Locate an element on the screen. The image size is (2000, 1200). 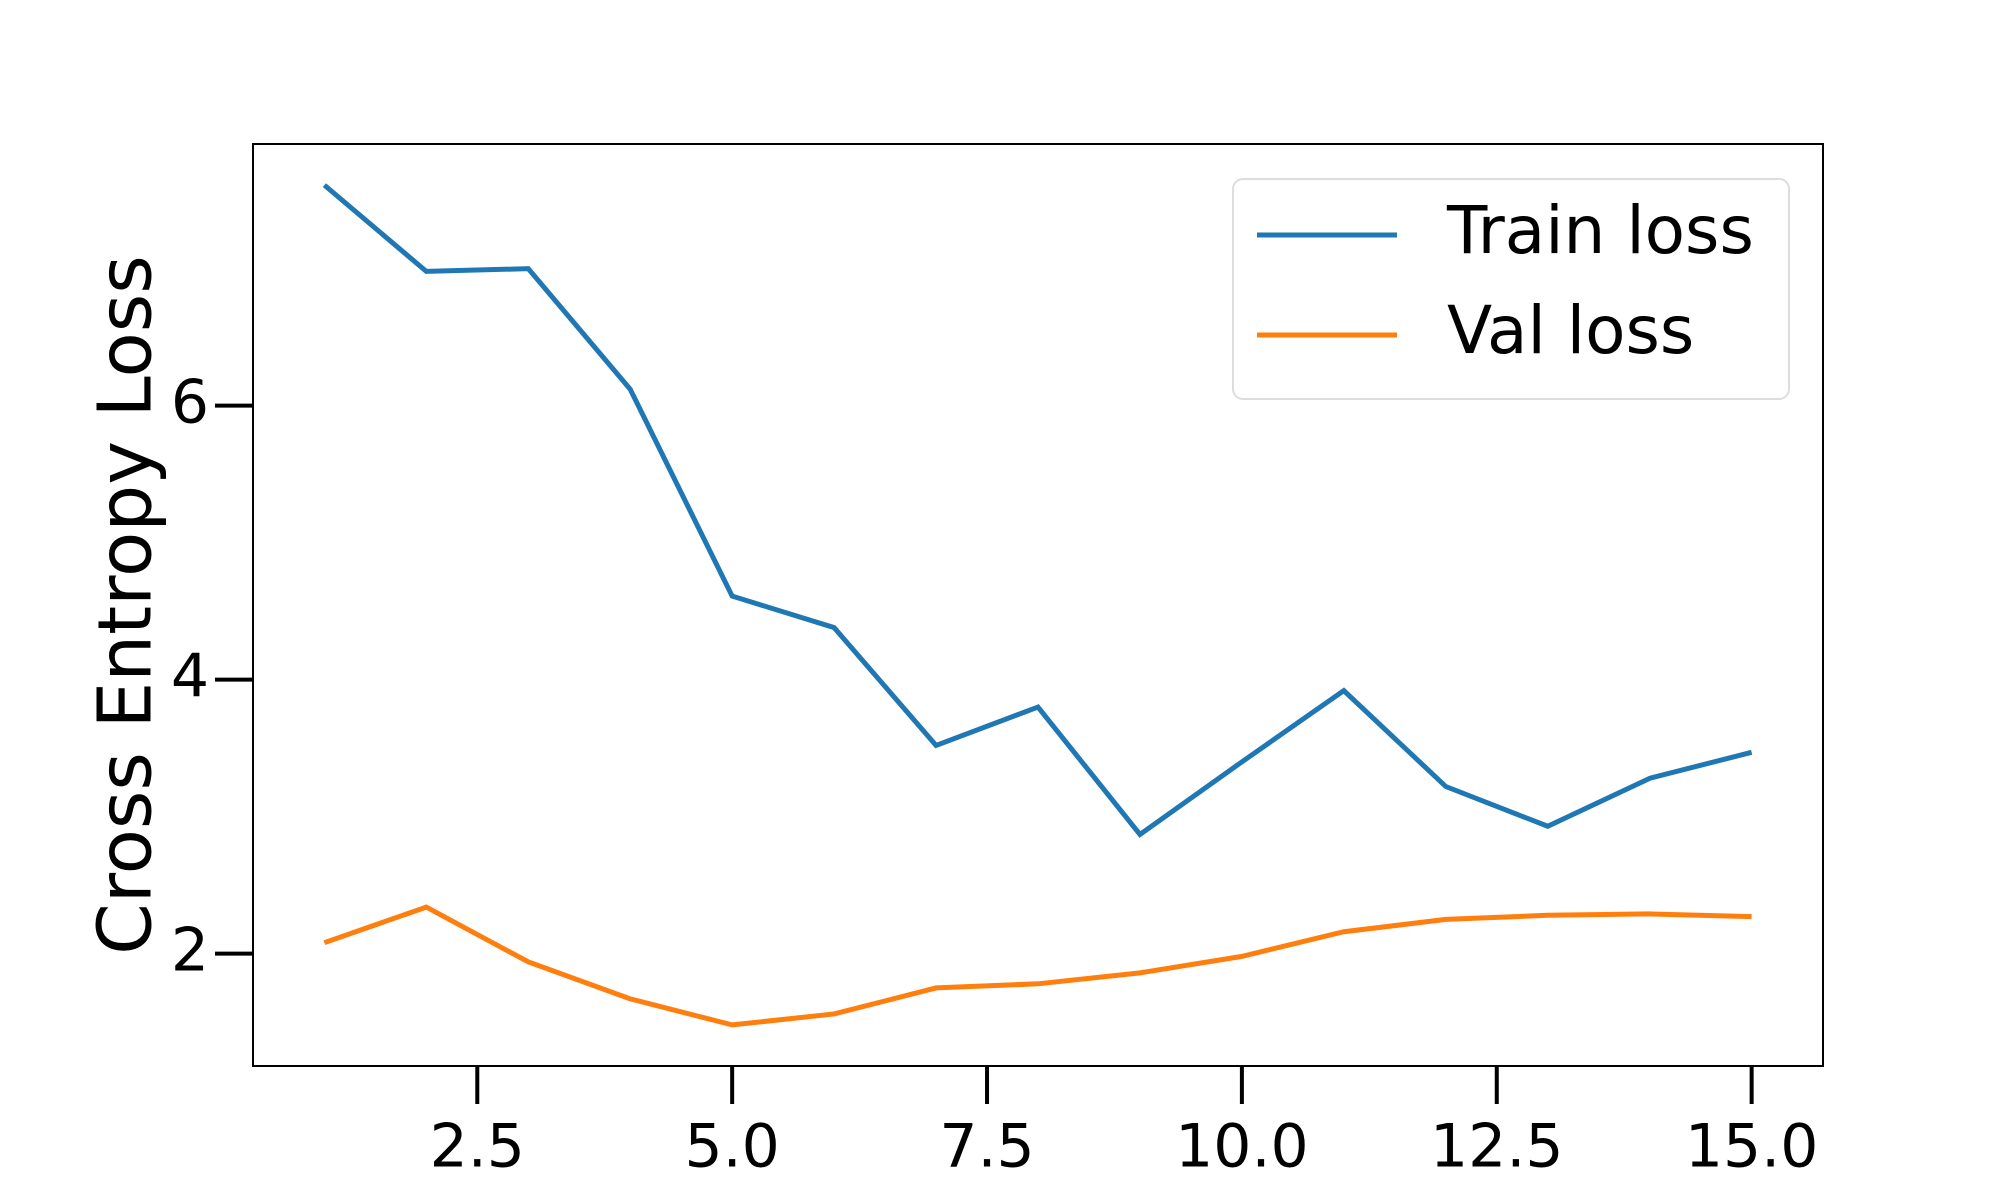
y-axis-label: Cross Entropy Loss is located at coordinates (126, 605).